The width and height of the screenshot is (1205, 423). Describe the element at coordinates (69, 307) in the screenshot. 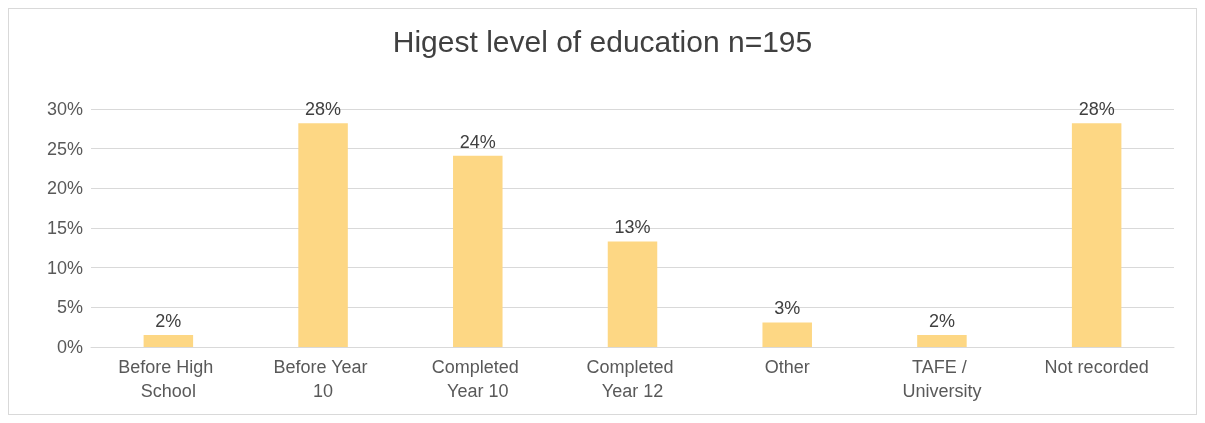

I see `y-tick-label: 5%` at that location.